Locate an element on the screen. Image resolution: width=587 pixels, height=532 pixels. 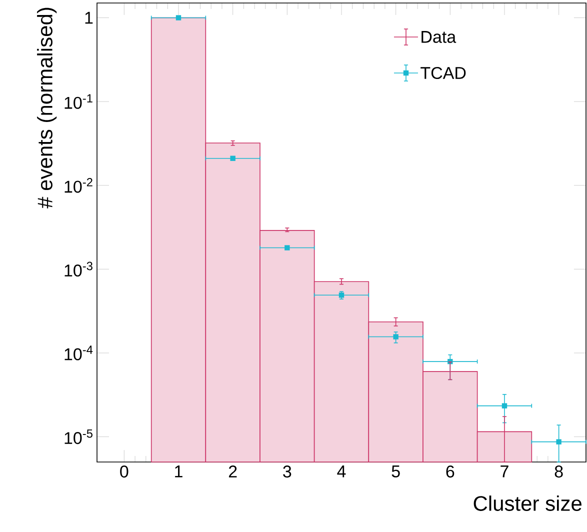
x-tick-label: 2 is located at coordinates (232, 472).